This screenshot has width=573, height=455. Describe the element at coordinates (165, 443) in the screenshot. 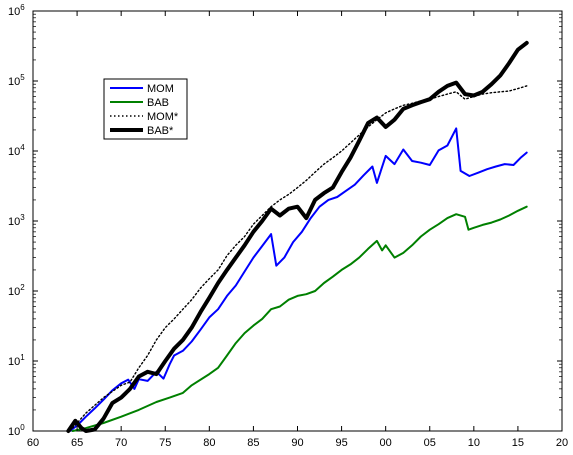

I see `x-tick-label: 75` at that location.